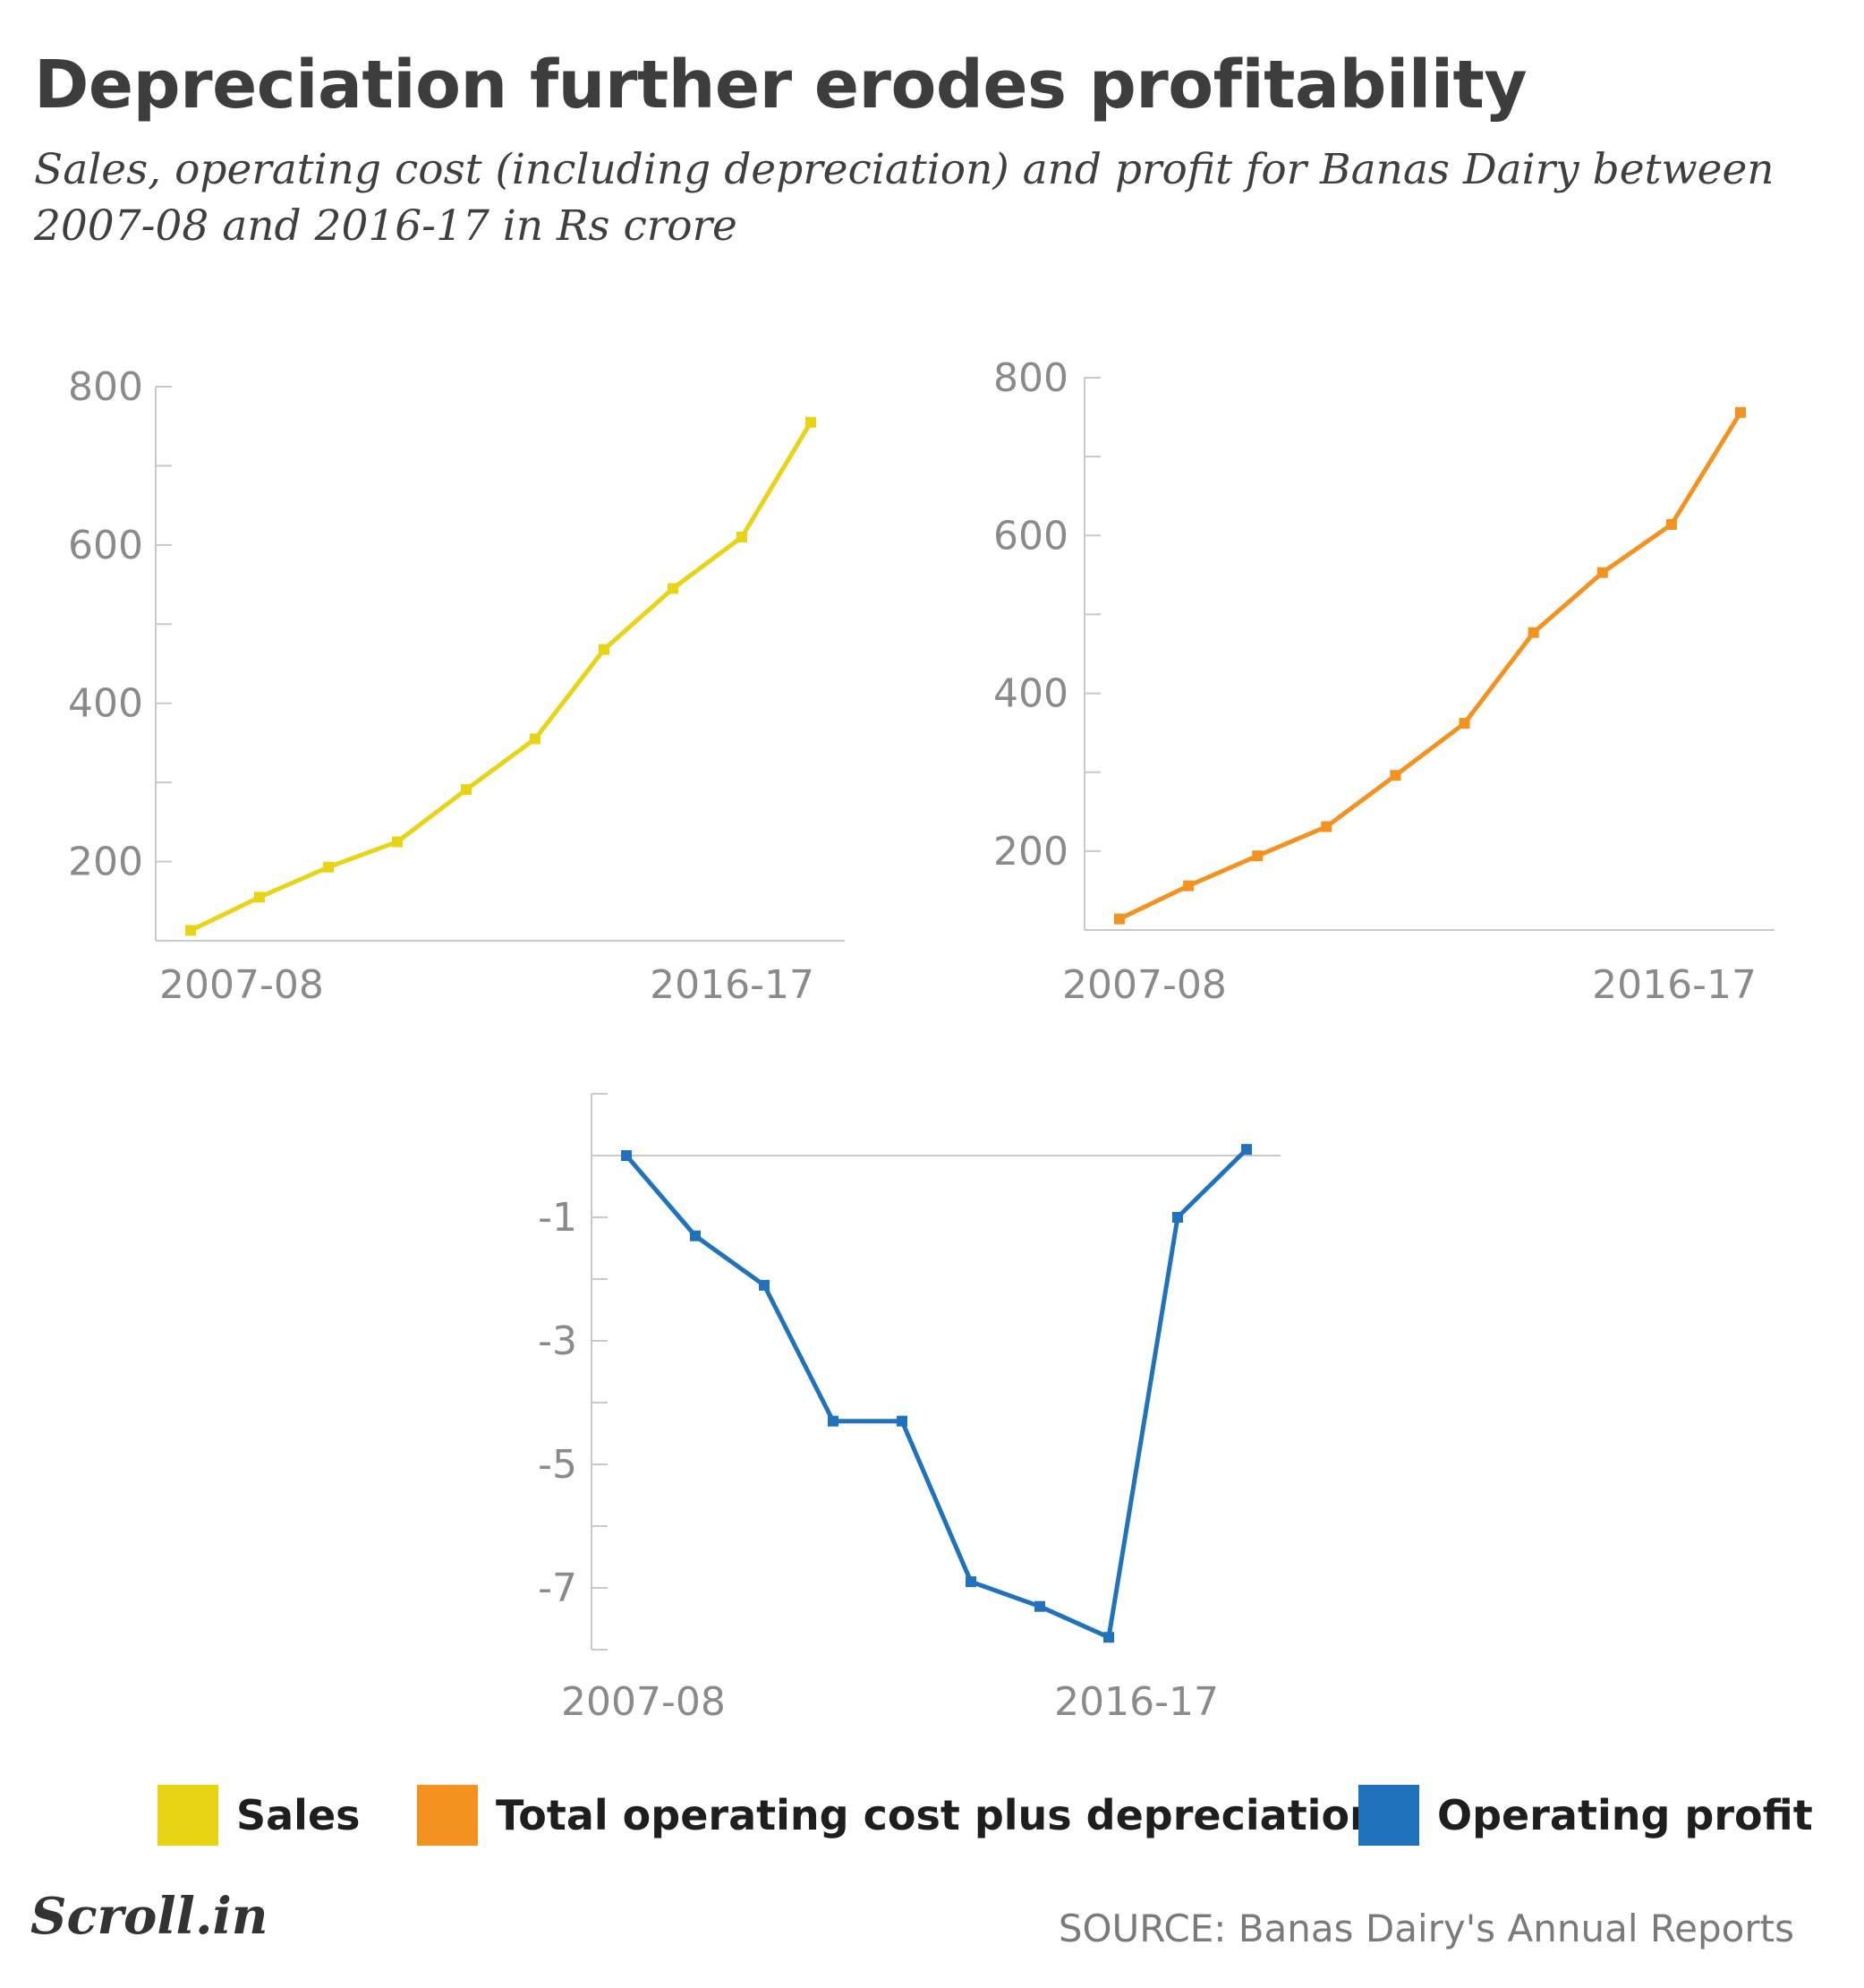 This screenshot has width=1864, height=1988. I want to click on sales-y-tick-label: 800, so click(105, 387).